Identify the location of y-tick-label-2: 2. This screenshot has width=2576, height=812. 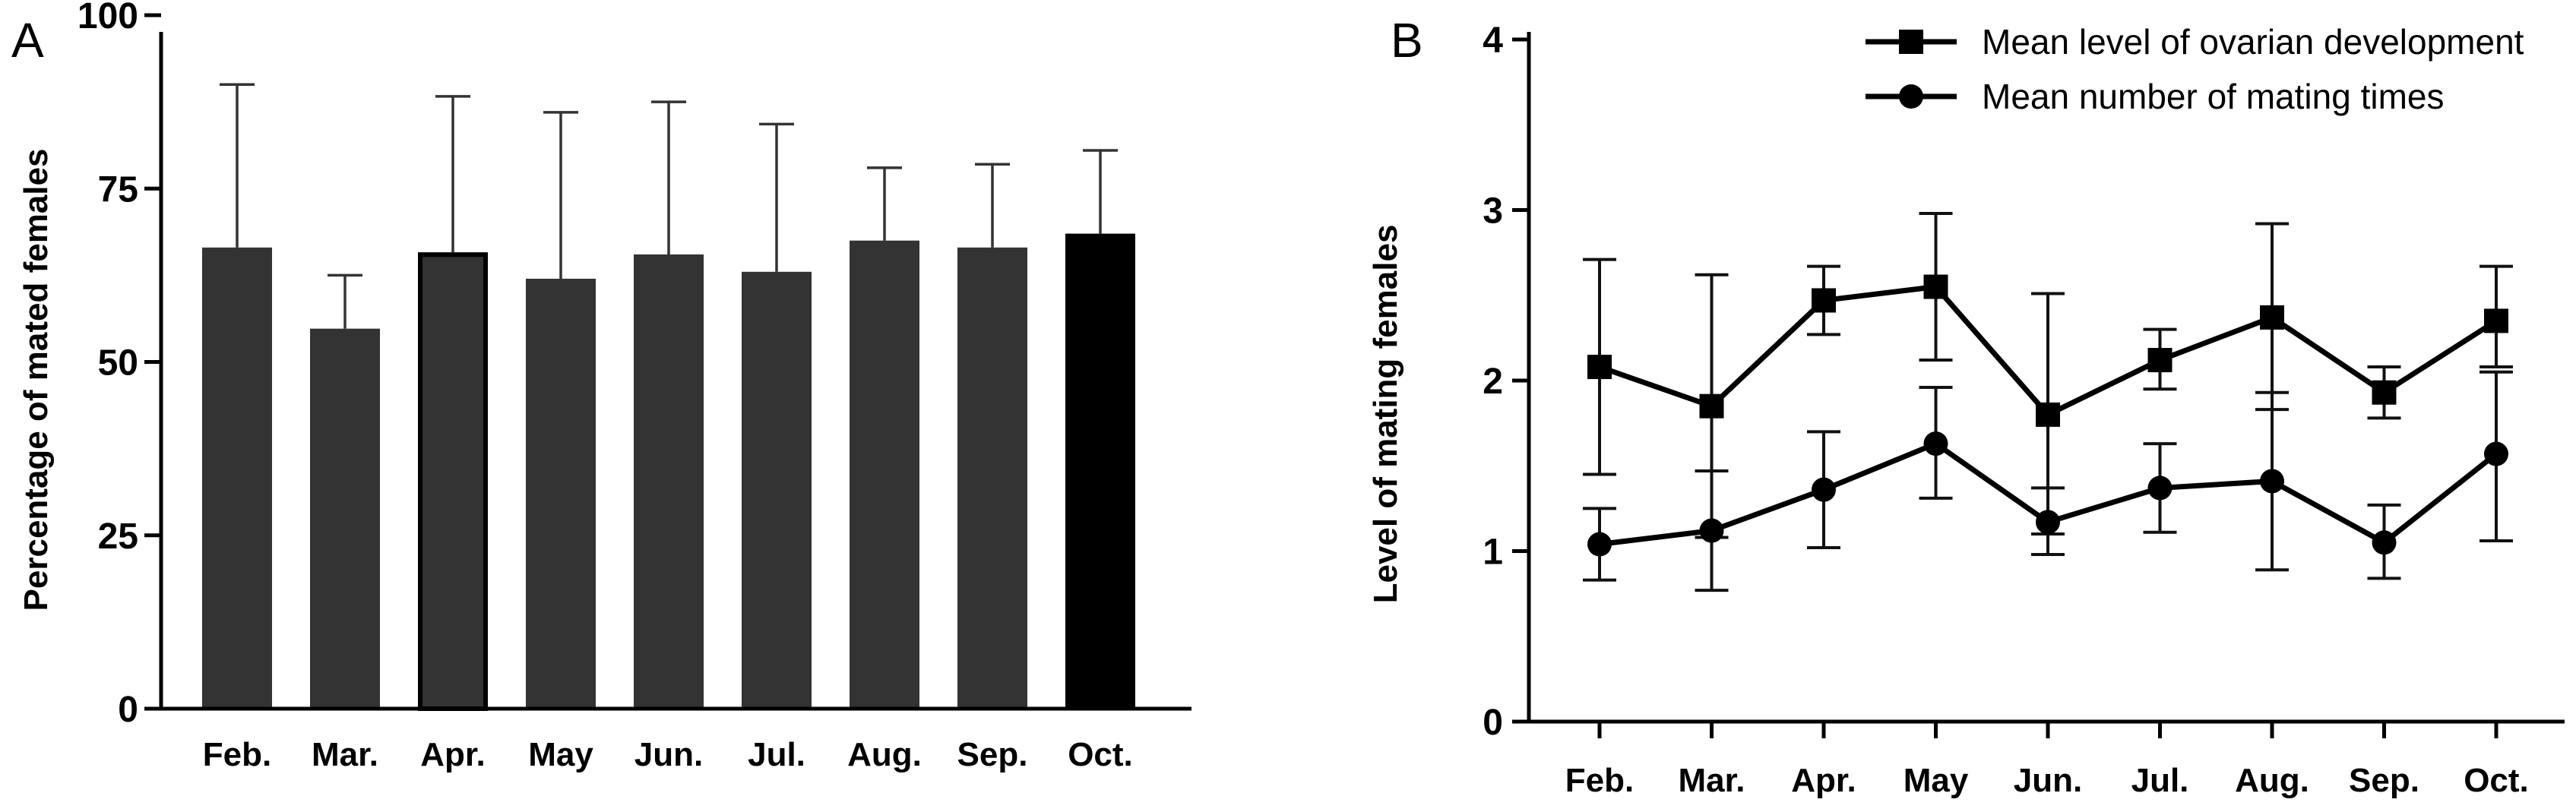
(1493, 382).